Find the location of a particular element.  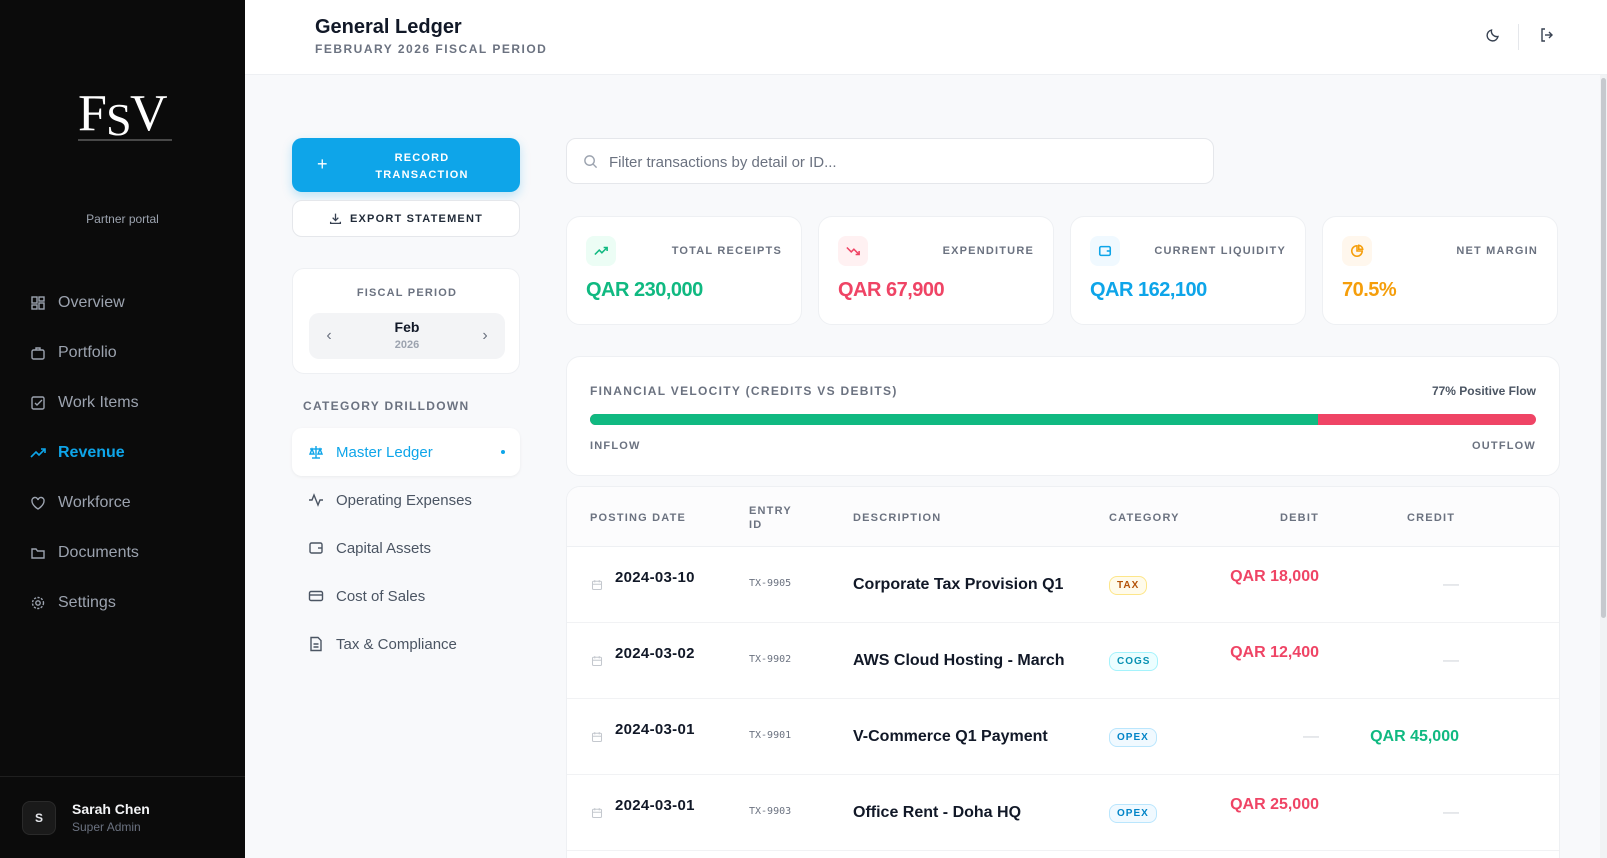

active-indicator is located at coordinates (503, 452).